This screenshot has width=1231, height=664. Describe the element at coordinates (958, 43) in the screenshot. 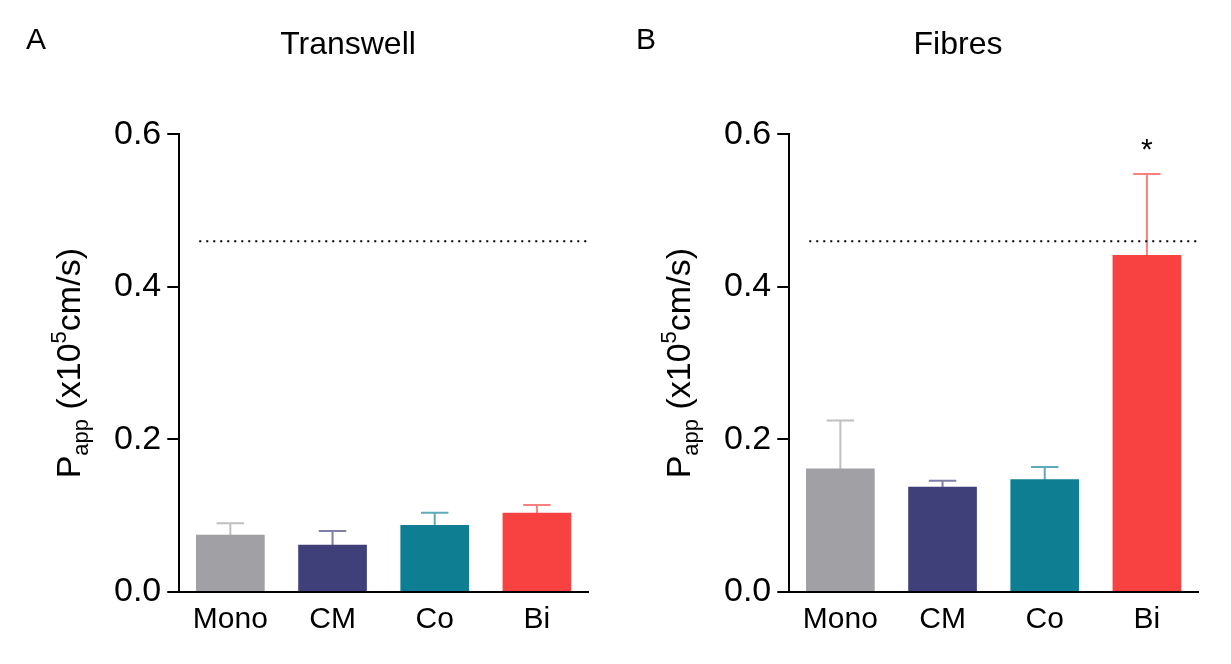

I see `chart-title: Fibres` at that location.